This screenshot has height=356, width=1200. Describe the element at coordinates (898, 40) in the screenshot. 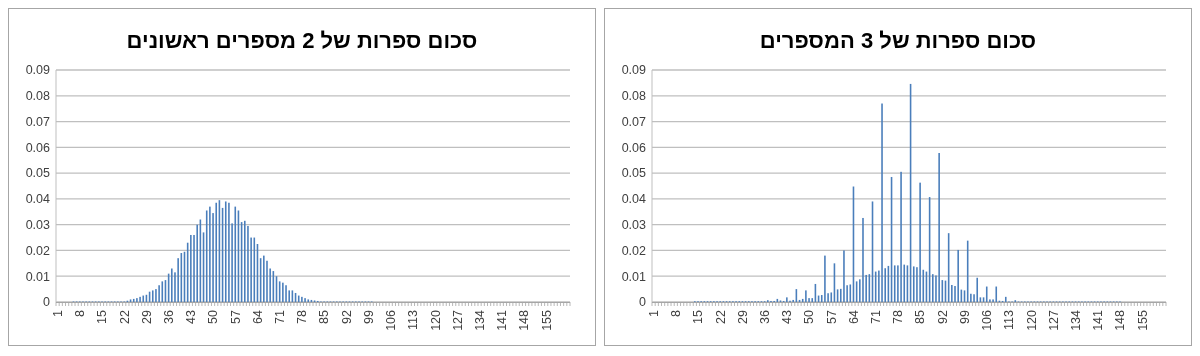

I see `chart-title: סכום ספרות של 3 המספרים` at that location.